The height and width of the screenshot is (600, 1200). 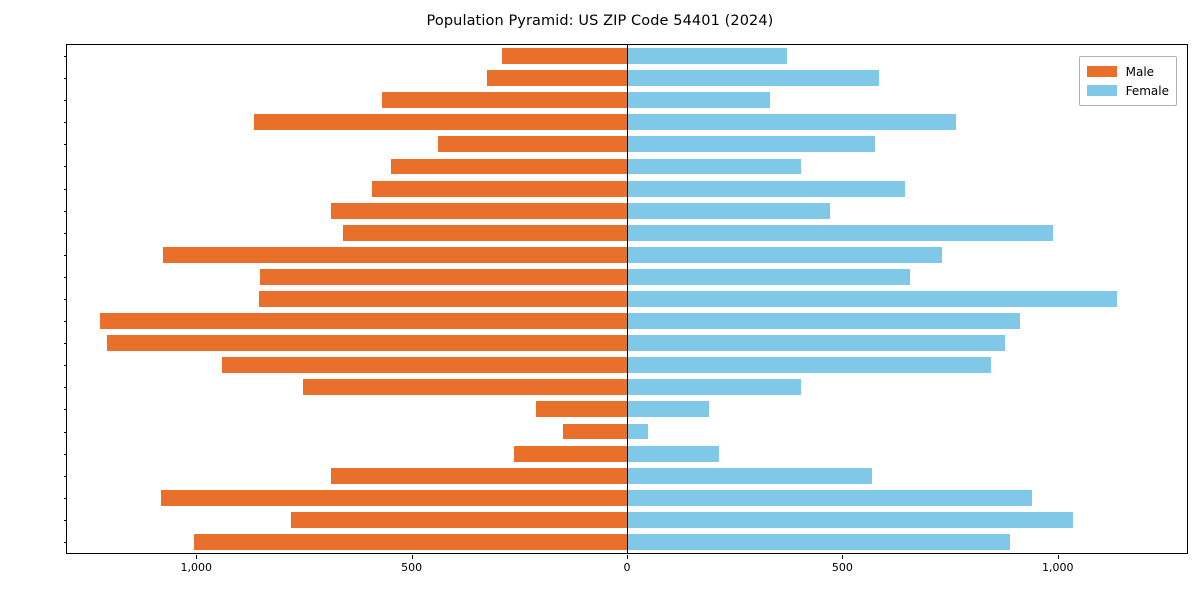 I want to click on chart-legend: Male Female, so click(x=1127, y=81).